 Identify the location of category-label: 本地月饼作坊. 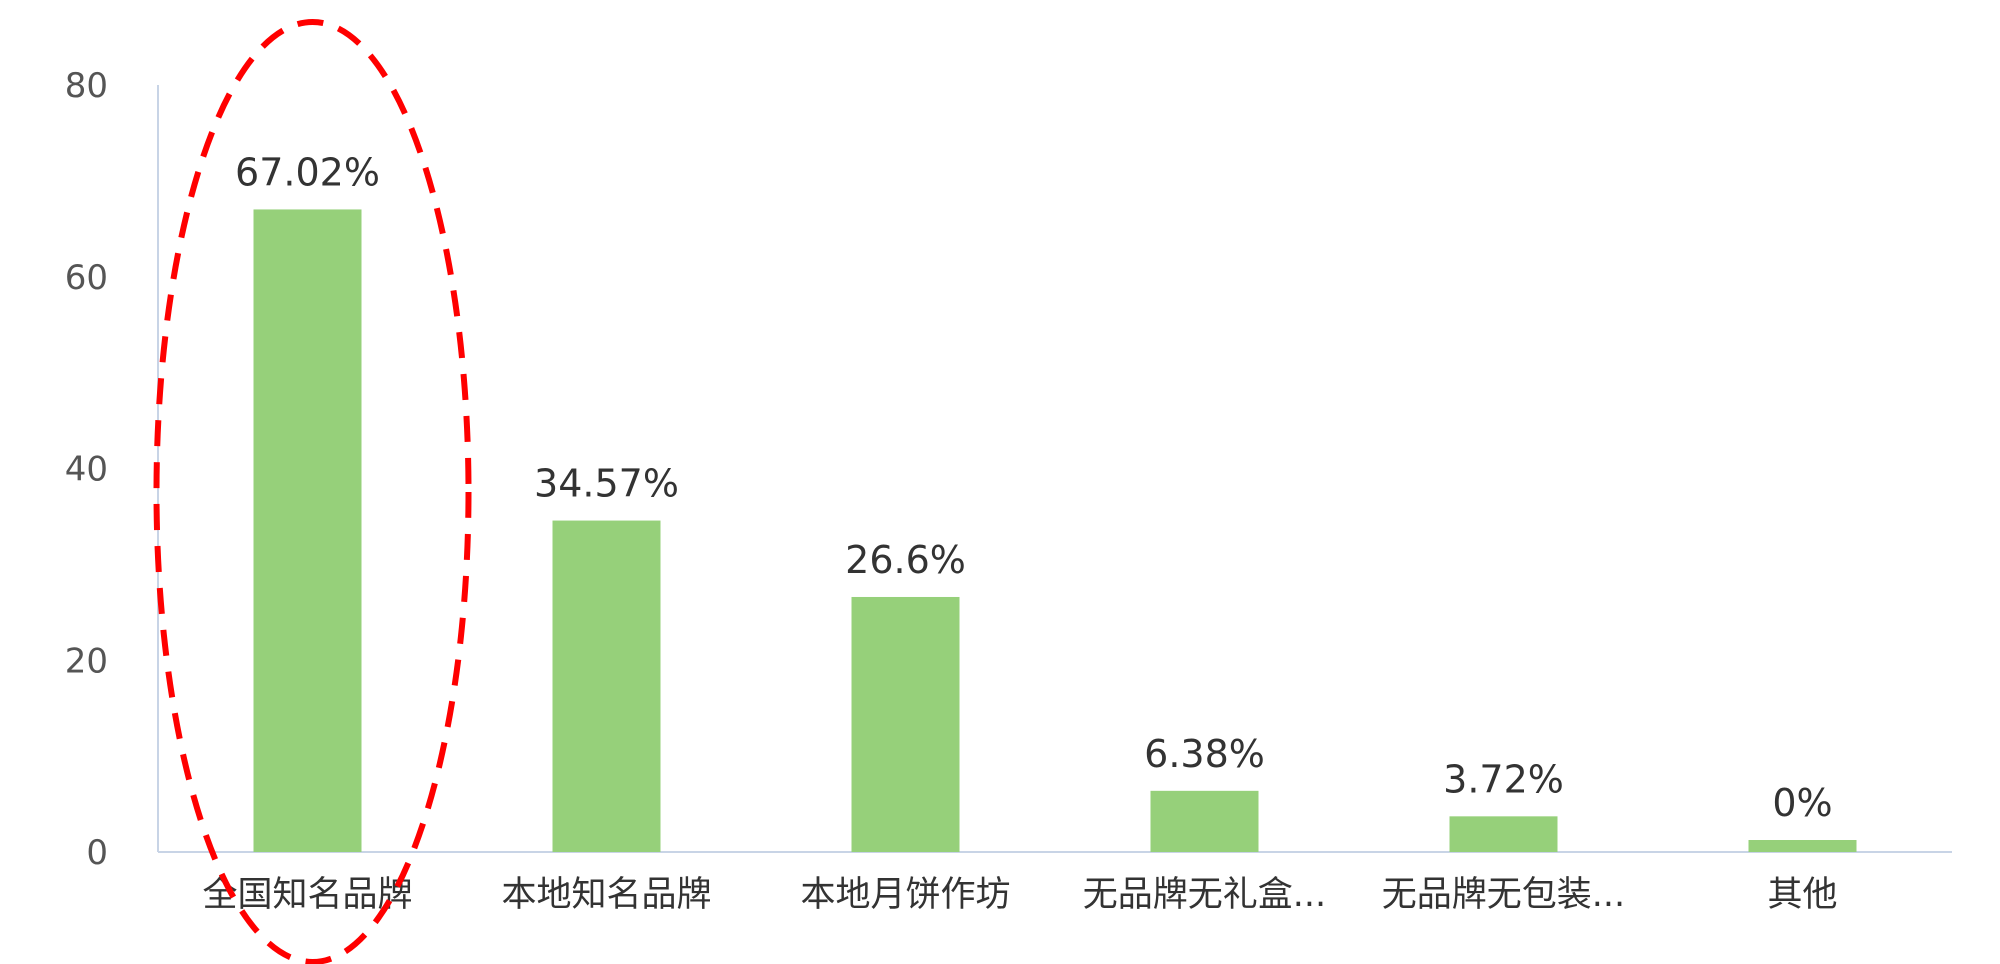
(905, 895).